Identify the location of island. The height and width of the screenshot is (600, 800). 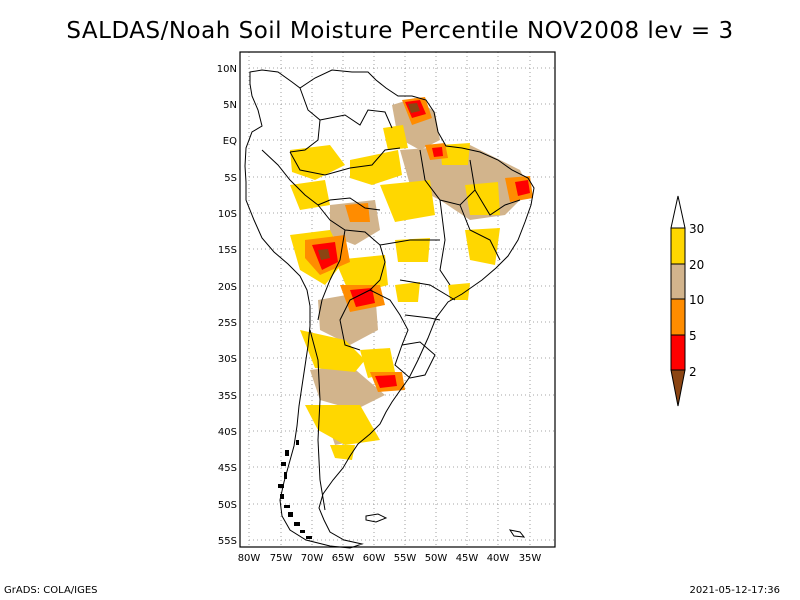
(517, 533).